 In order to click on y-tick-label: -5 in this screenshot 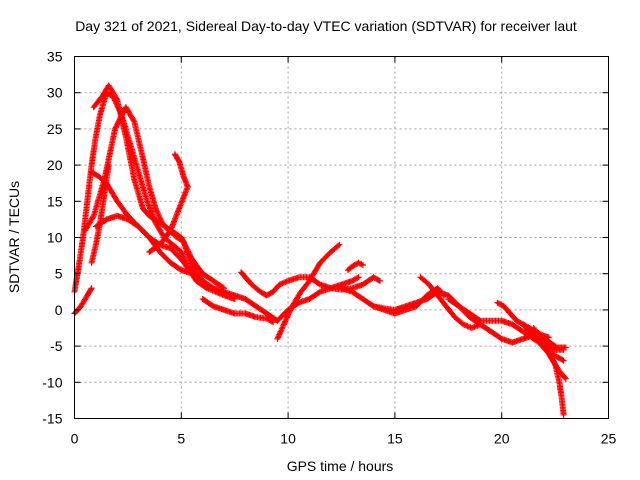, I will do `click(56, 346)`.